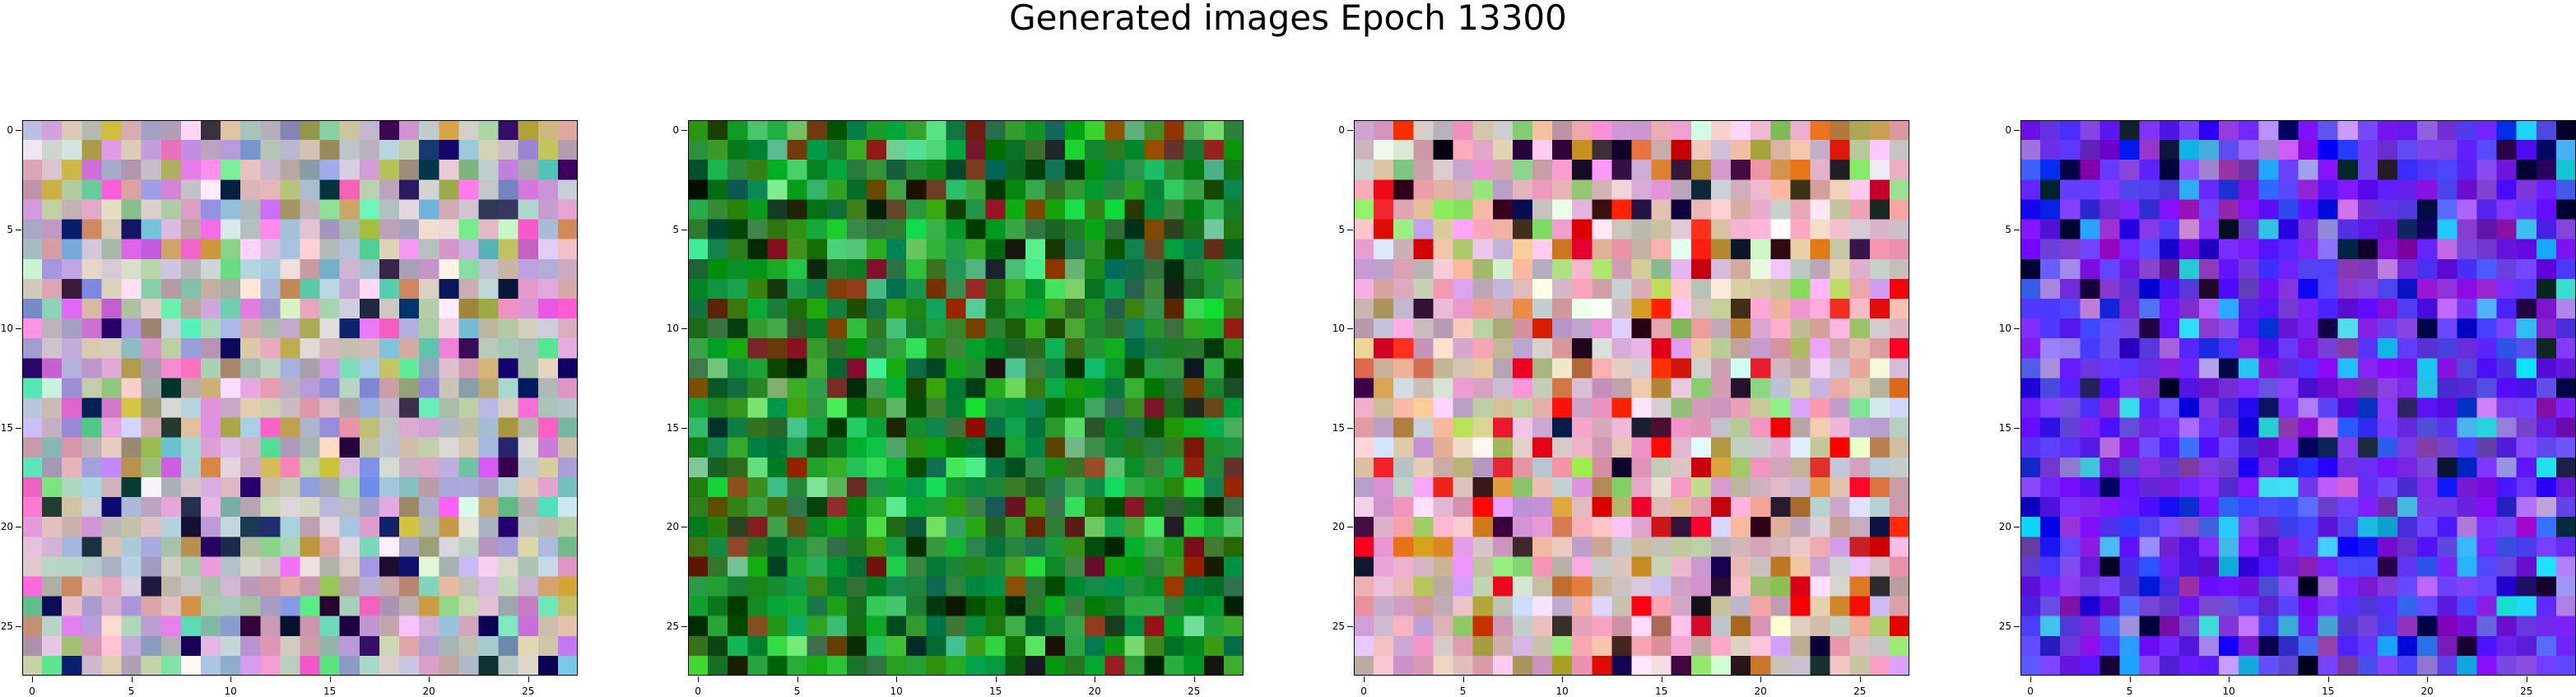 This screenshot has height=697, width=2576. I want to click on figure-title: Generated images Epoch 13300, so click(1288, 19).